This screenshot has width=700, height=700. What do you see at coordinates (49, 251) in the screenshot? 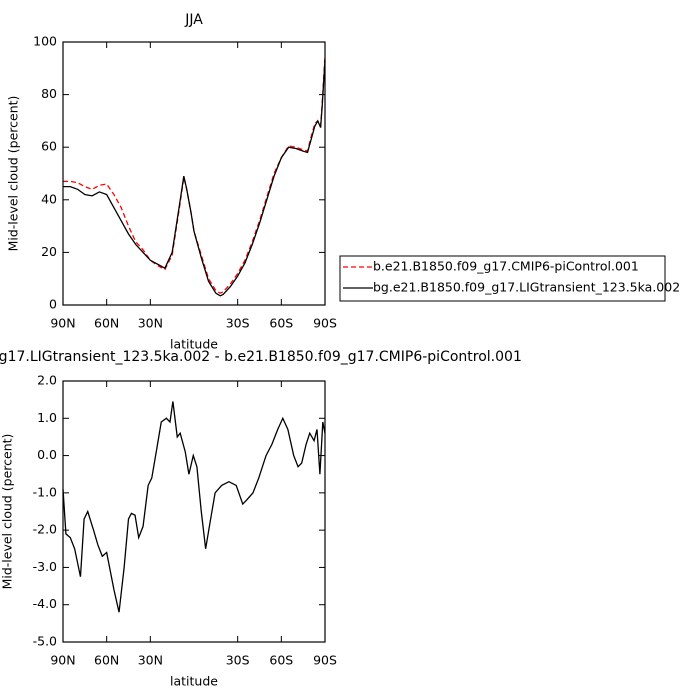
I see `y-tick-label: 20` at bounding box center [49, 251].